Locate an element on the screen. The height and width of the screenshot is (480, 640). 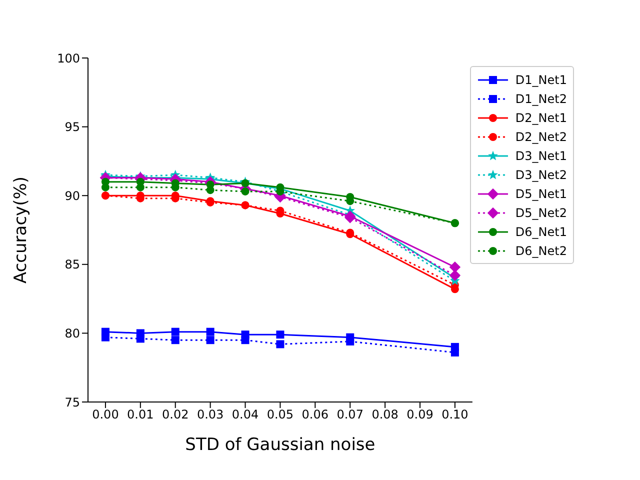
legend-label: D1_Net1 is located at coordinates (541, 79).